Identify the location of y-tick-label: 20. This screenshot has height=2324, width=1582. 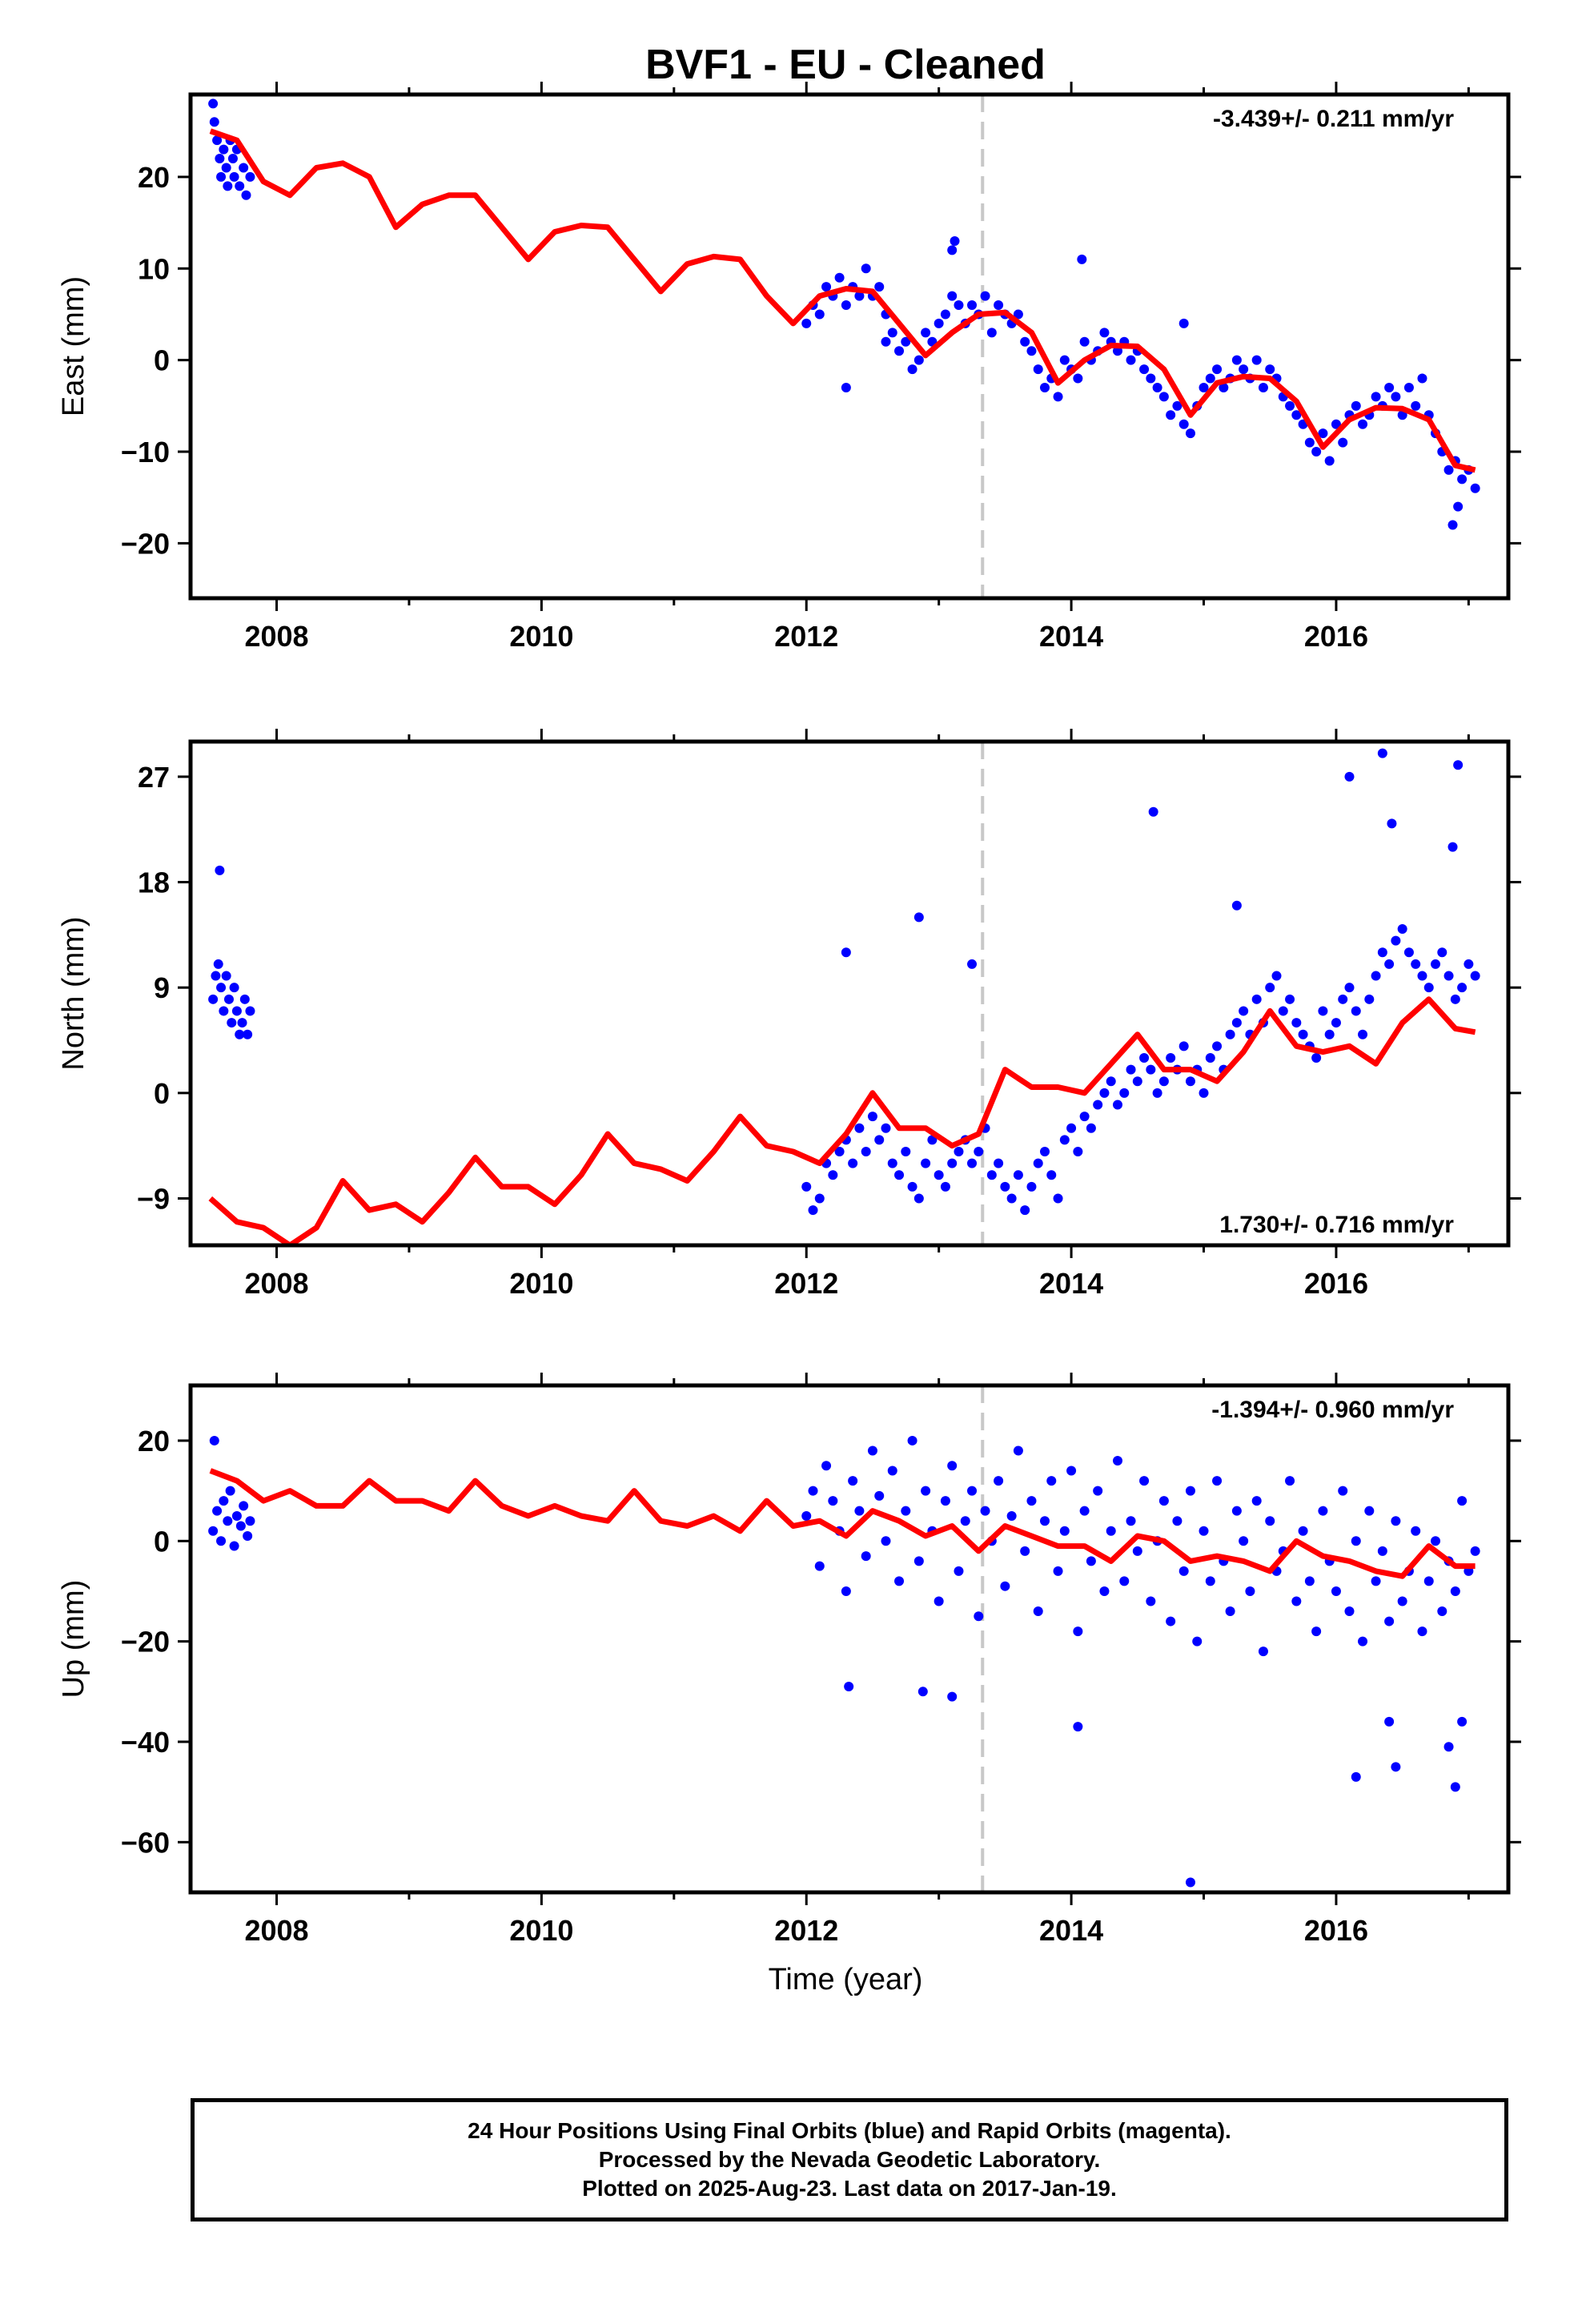
(154, 1441).